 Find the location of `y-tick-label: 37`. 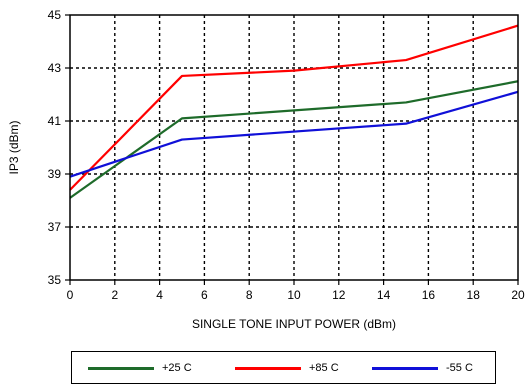

y-tick-label: 37 is located at coordinates (55, 227).